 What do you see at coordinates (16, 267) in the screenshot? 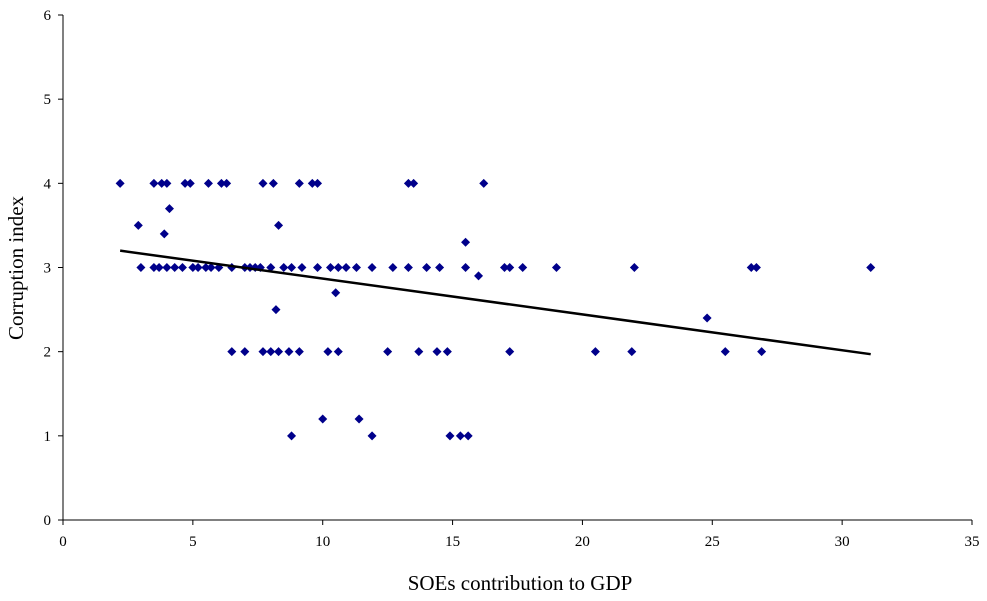
I see `y-axis-title: Corruption index` at bounding box center [16, 267].